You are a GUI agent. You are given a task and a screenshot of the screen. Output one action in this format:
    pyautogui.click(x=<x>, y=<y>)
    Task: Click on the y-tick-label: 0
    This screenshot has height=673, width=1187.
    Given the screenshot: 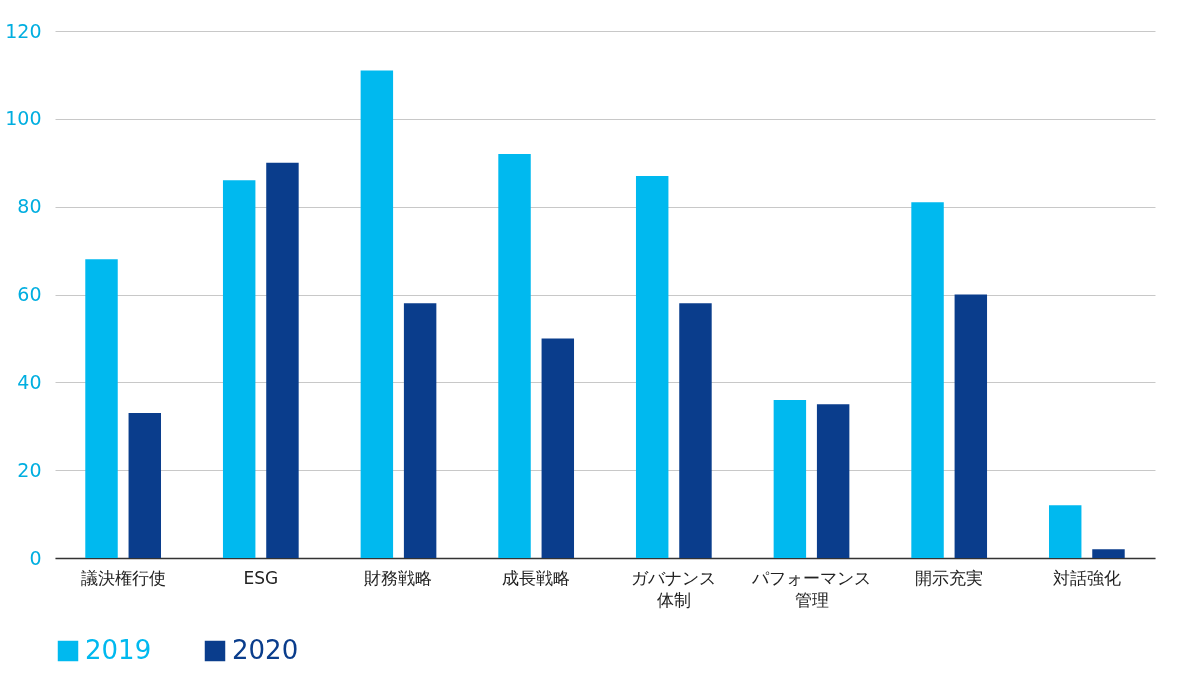 What is the action you would take?
    pyautogui.click(x=35, y=557)
    